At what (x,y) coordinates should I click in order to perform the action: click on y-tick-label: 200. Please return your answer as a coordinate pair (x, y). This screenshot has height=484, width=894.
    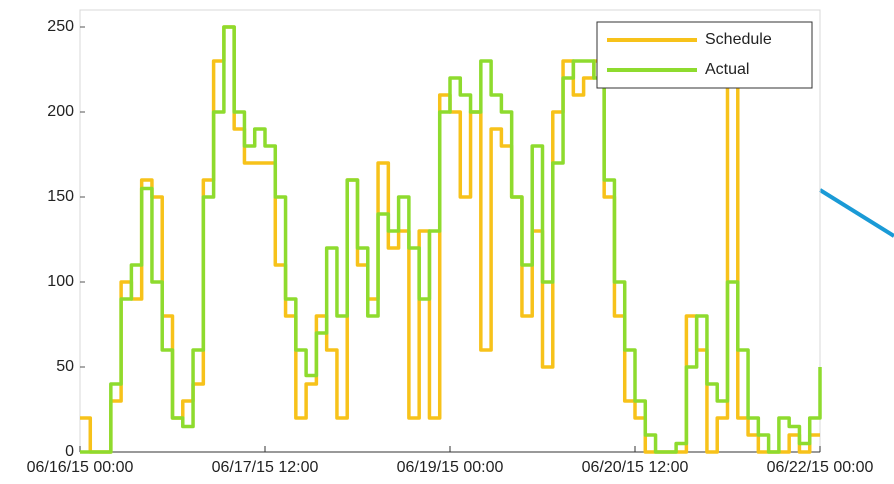
    Looking at the image, I should click on (60, 111).